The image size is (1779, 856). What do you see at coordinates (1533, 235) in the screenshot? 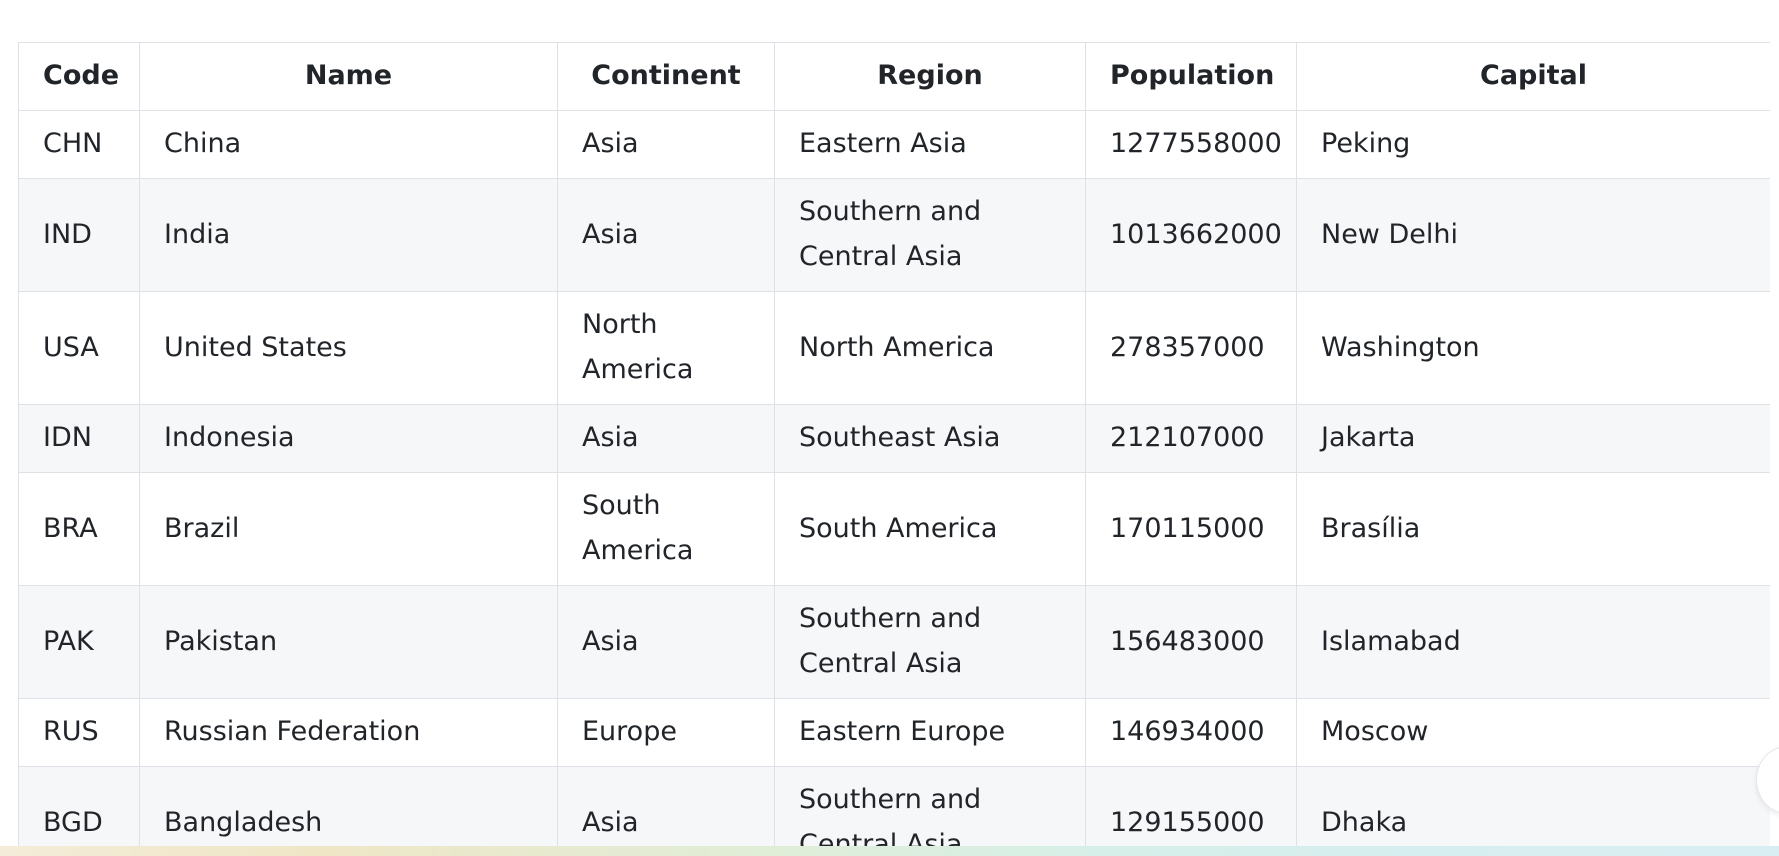
I see `cell-capital: New Delhi` at bounding box center [1533, 235].